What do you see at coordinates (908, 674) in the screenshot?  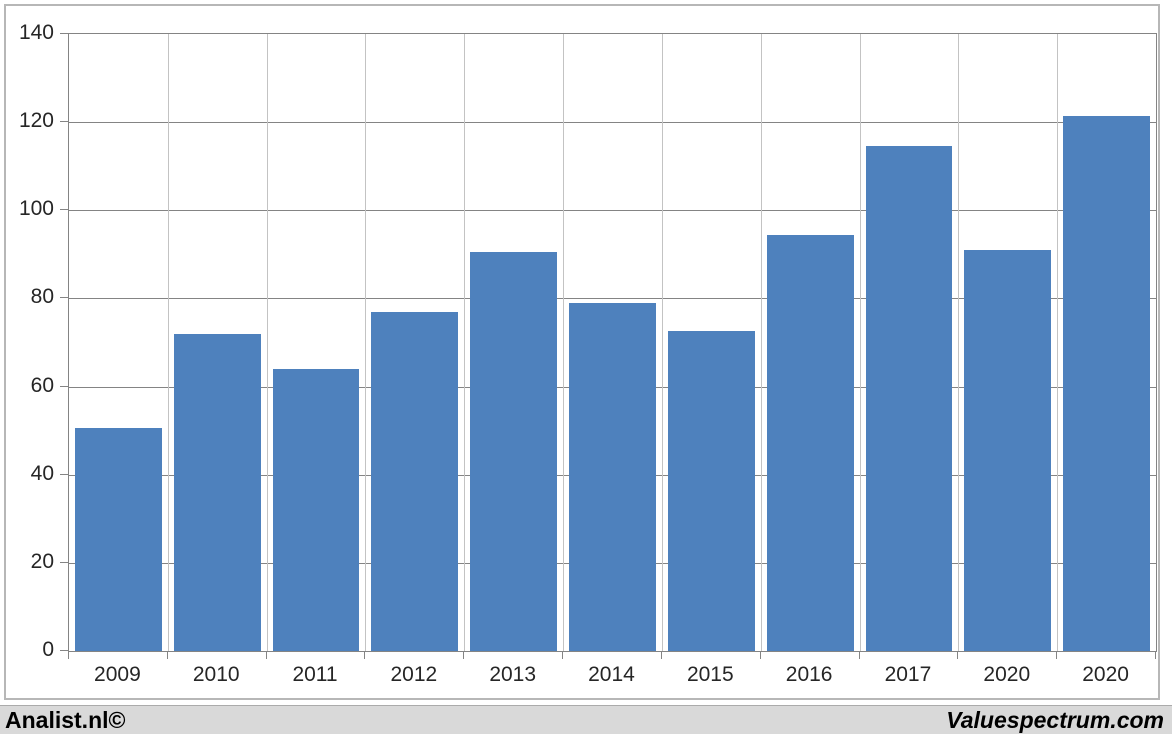 I see `x-category-label: 2017` at bounding box center [908, 674].